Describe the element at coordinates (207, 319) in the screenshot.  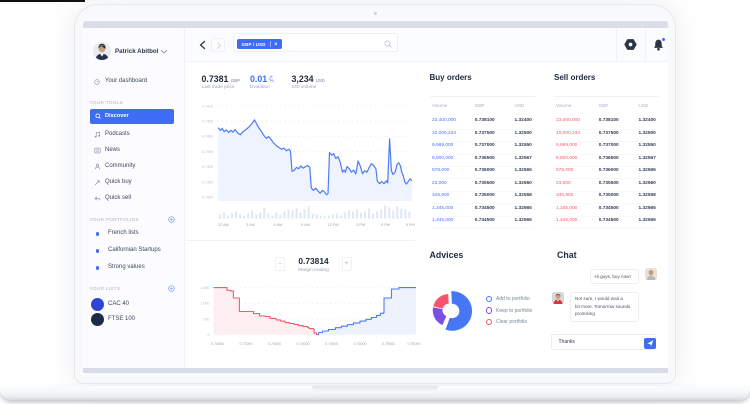
I see `svg-text: 500` at that location.